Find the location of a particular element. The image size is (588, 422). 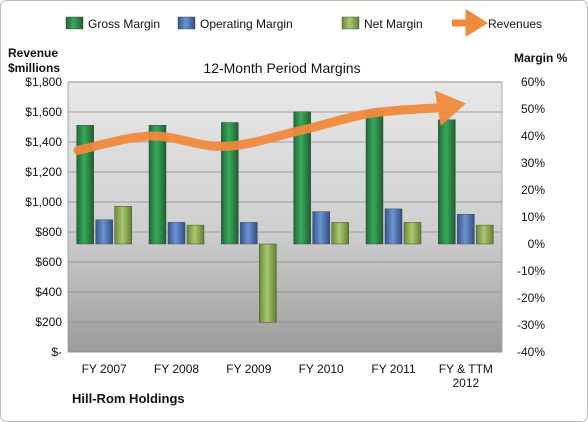

revenue-line-layer is located at coordinates (270, 122).